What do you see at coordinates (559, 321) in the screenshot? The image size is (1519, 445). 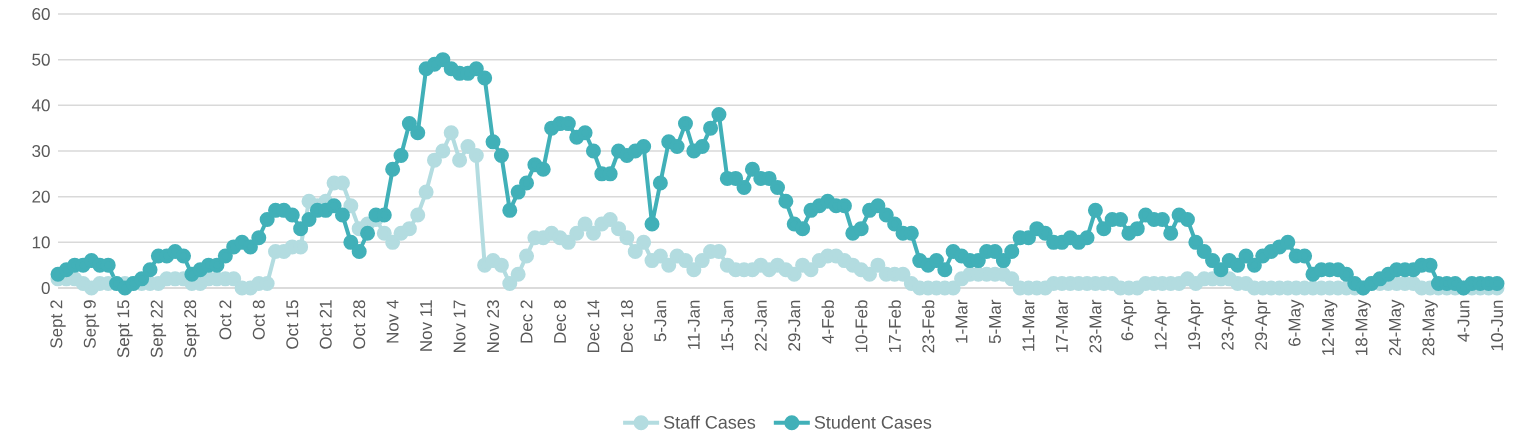 I see `x-tick-label: Dec 8` at bounding box center [559, 321].